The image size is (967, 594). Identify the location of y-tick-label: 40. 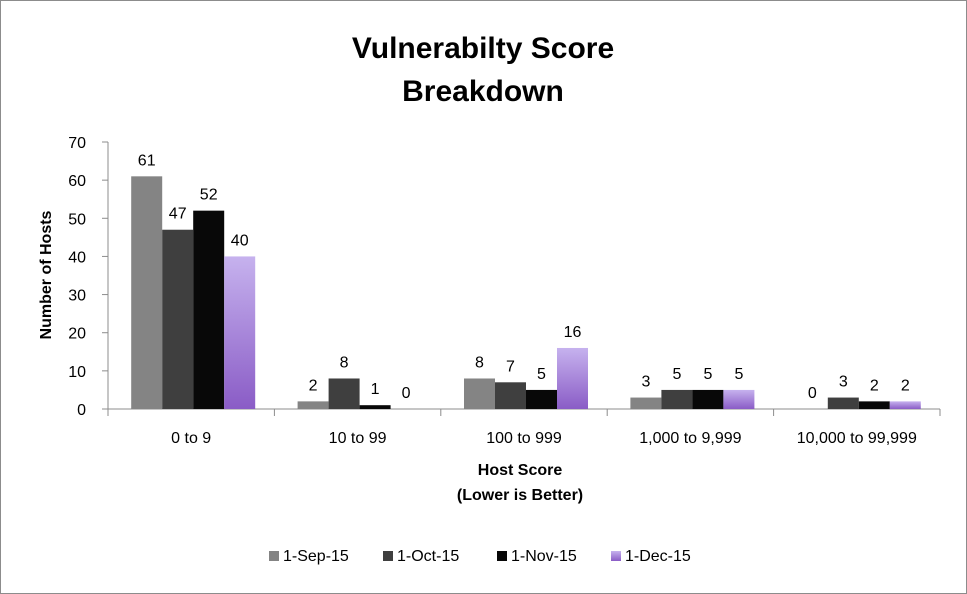
(77, 257).